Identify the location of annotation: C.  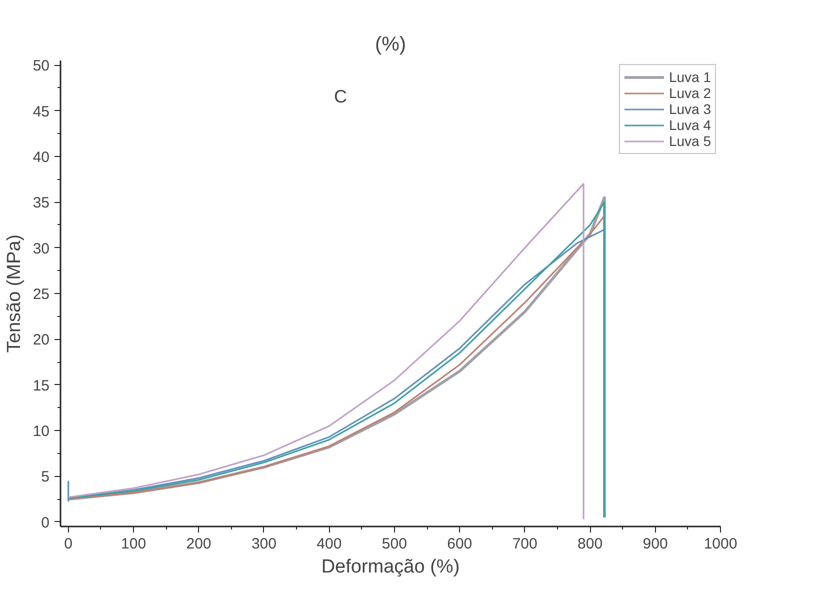
(340, 96).